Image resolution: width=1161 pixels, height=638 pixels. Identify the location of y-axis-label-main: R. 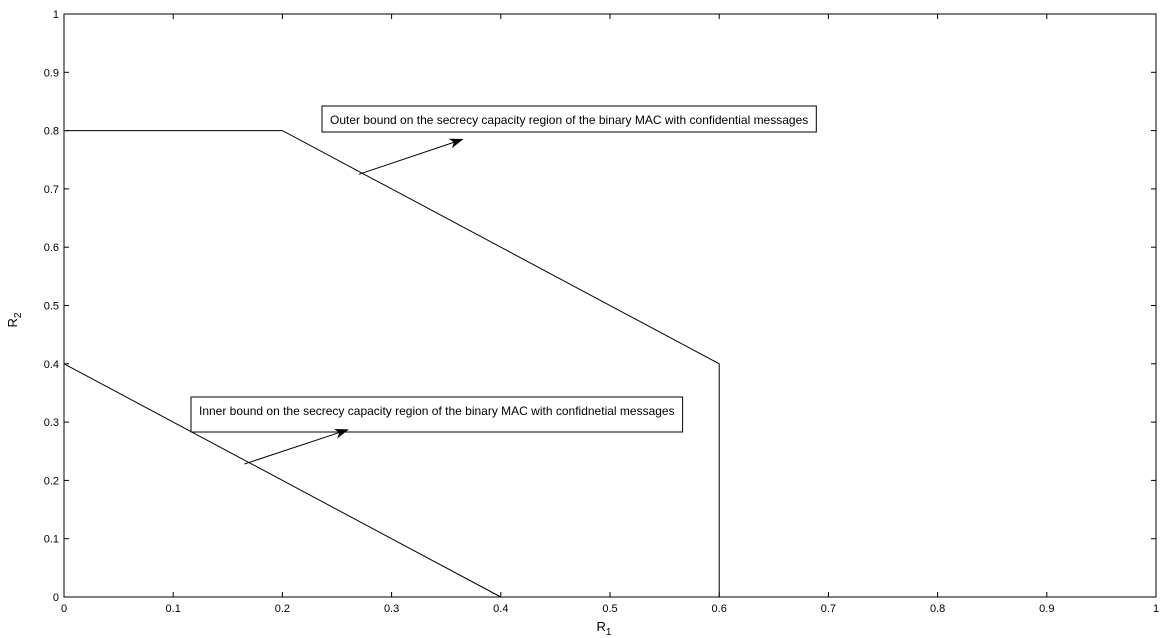
(12, 322).